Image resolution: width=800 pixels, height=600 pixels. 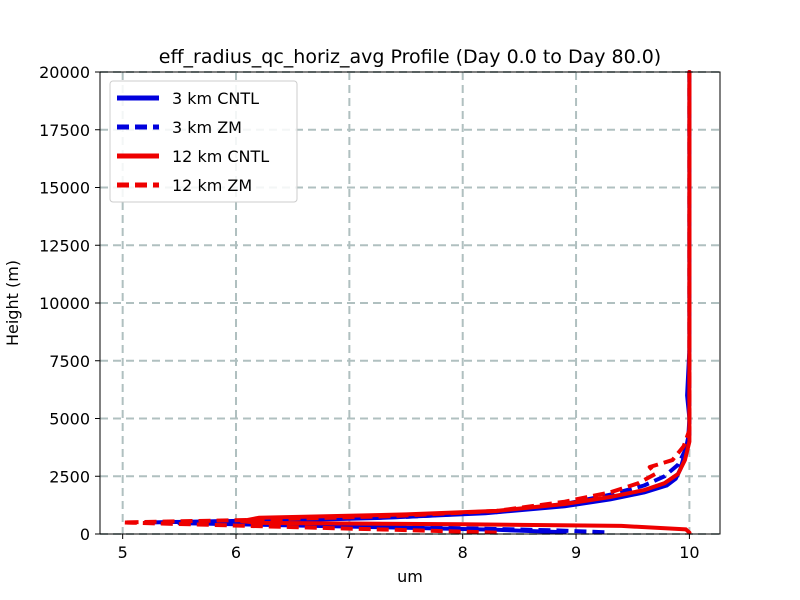 I want to click on x-tick-label: 9, so click(x=576, y=552).